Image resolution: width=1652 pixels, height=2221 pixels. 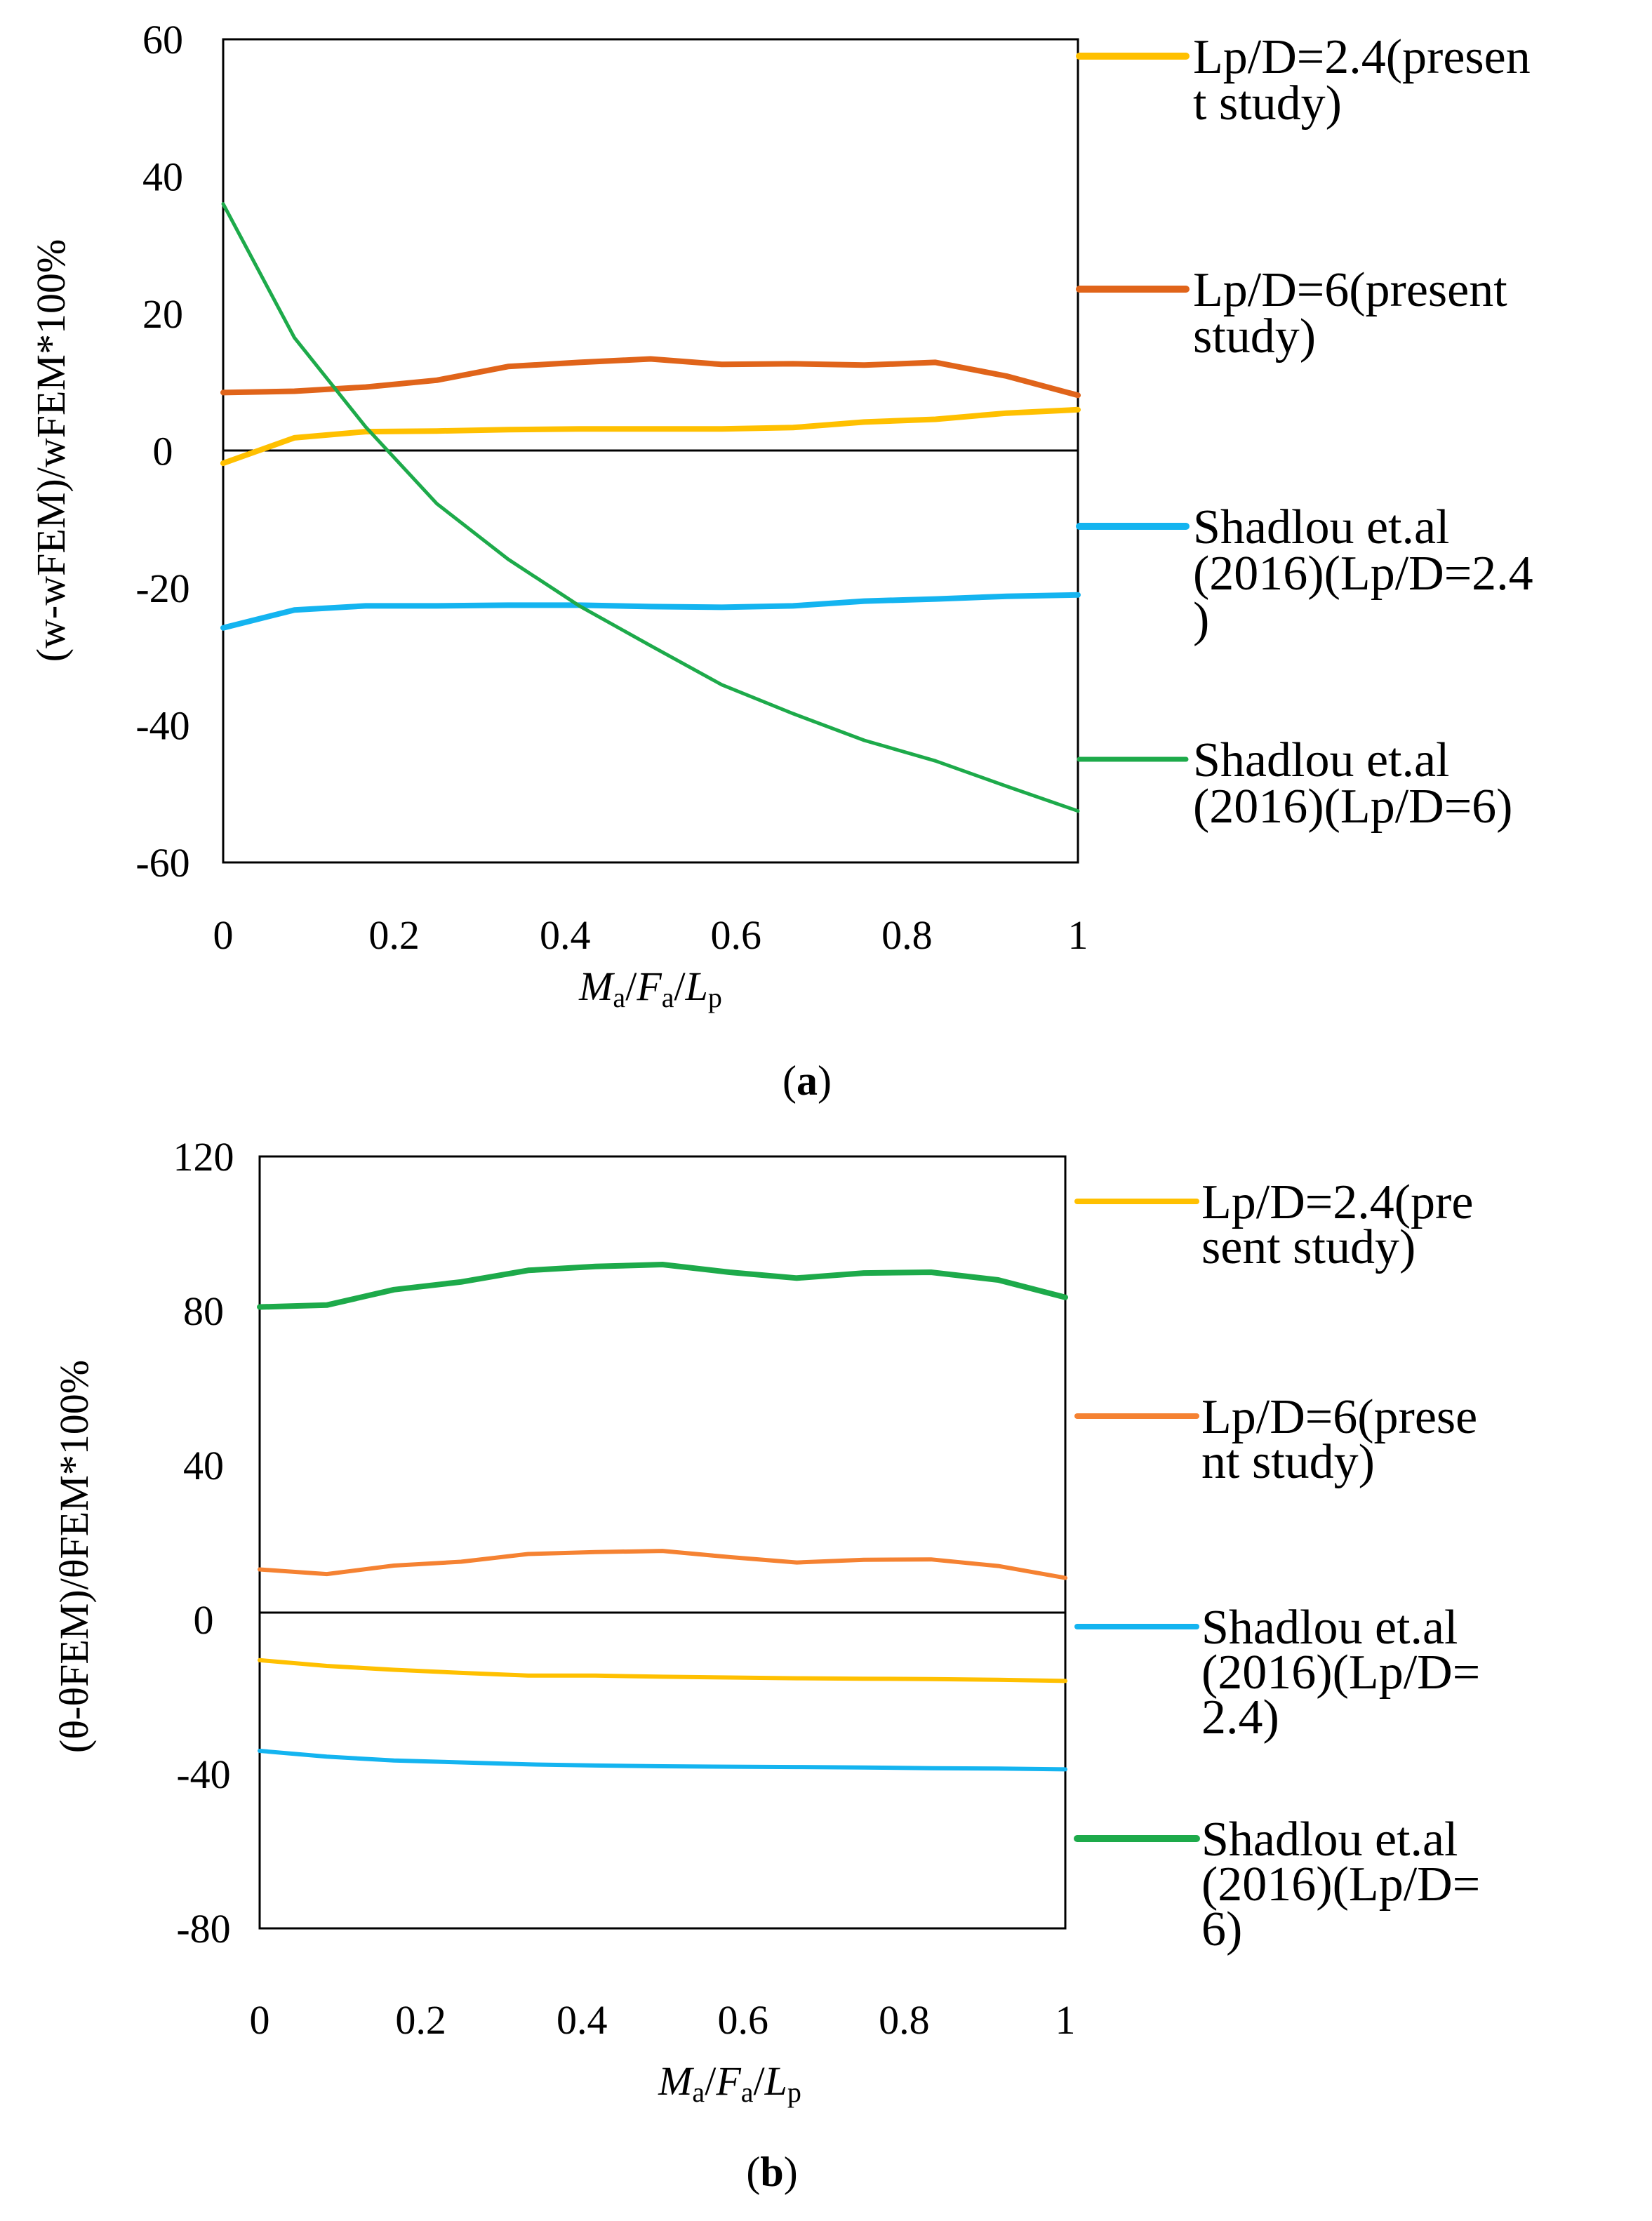 What do you see at coordinates (162, 39) in the screenshot?
I see `y-tick-label-a-0: 60` at bounding box center [162, 39].